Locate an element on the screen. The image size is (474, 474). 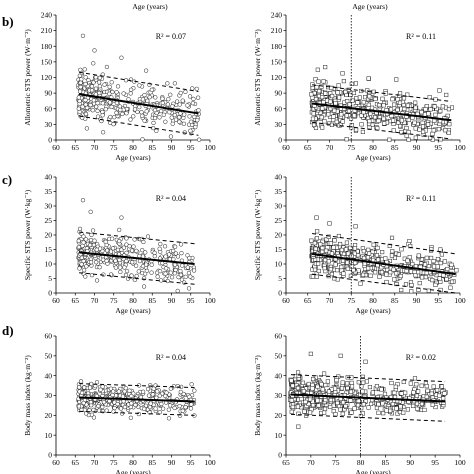
x-tick-label: 95 is located at coordinates (191, 300).